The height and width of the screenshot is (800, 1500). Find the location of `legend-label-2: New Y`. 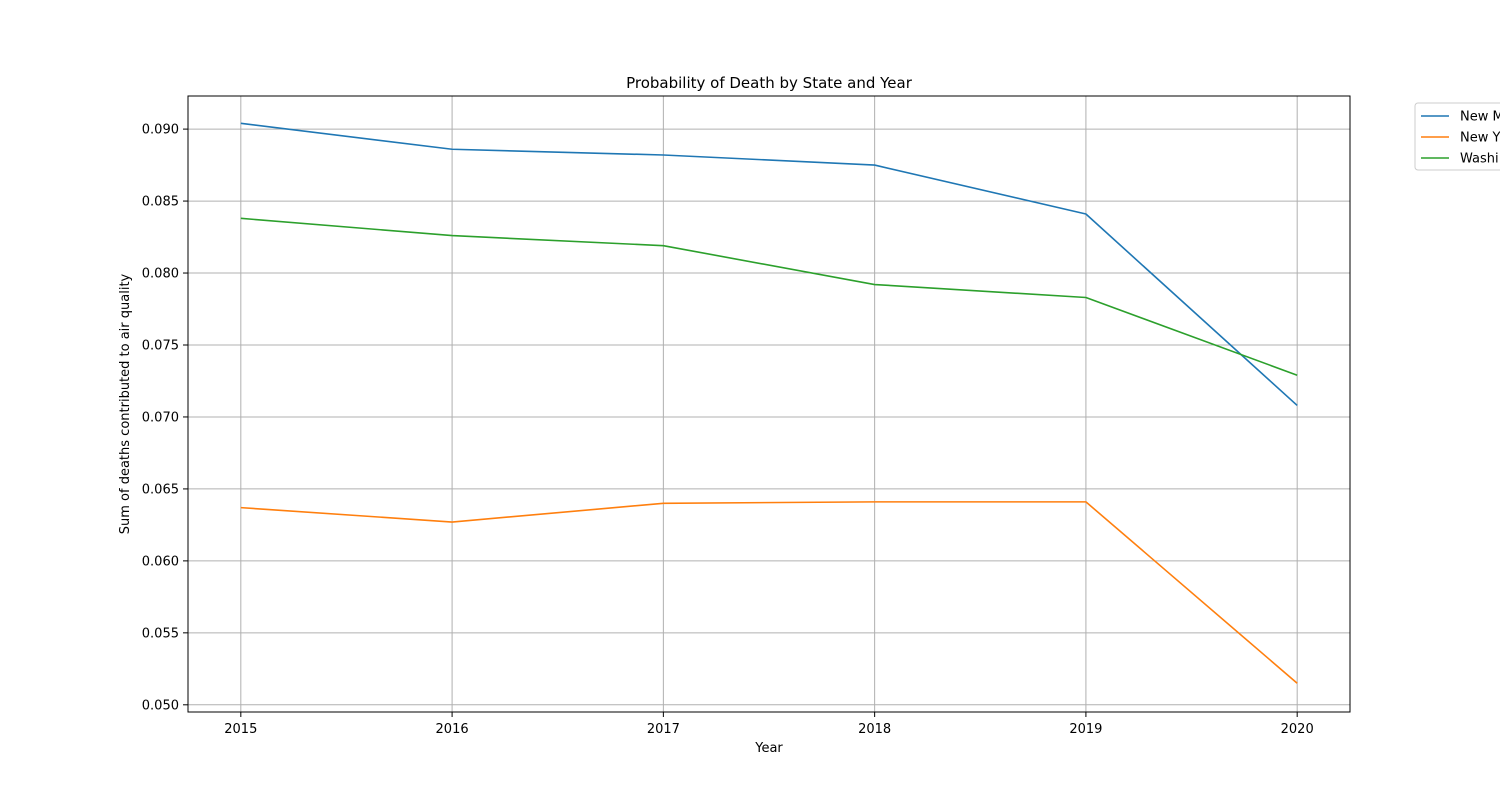

legend-label-2: New Y is located at coordinates (1480, 138).